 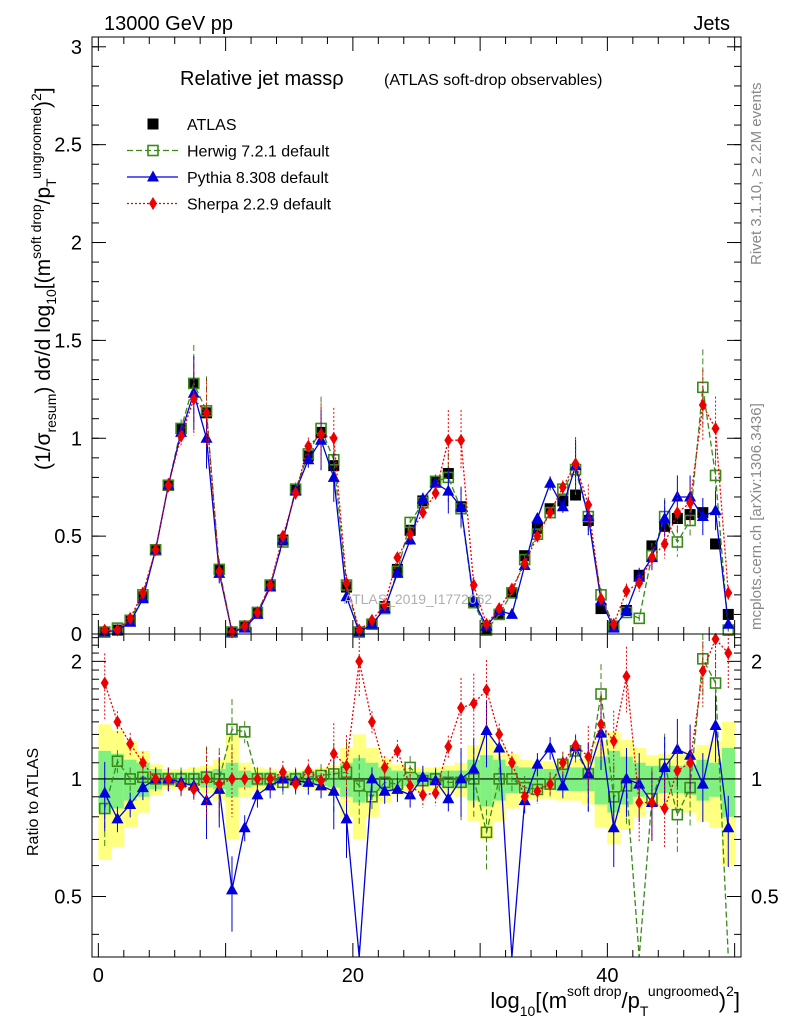 What do you see at coordinates (493, 80) in the screenshot?
I see `plot-title-sub: (ATLAS soft-drop observables)` at bounding box center [493, 80].